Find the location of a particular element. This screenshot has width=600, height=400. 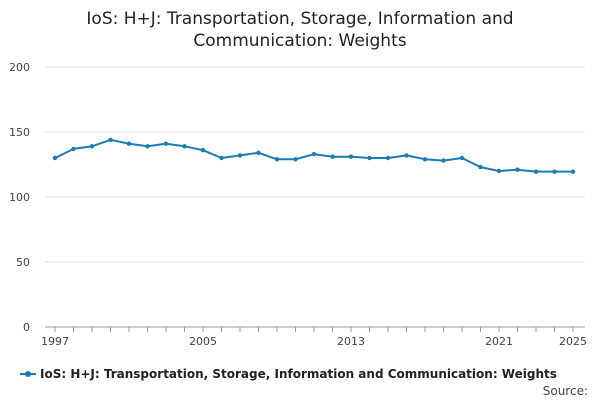

data-point-1997 is located at coordinates (55, 158).